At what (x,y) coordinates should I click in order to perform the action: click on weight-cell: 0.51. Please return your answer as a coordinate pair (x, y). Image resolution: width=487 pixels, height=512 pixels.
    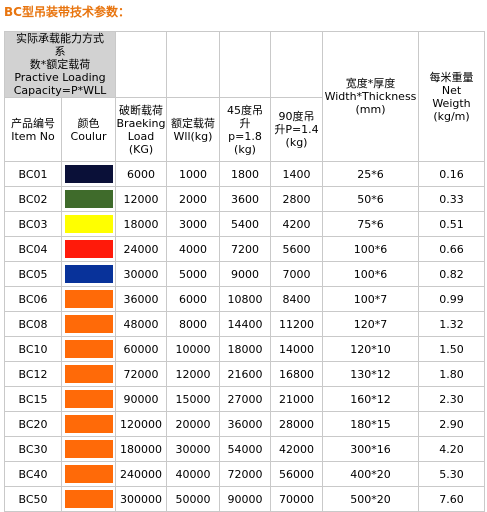
    Looking at the image, I should click on (451, 224).